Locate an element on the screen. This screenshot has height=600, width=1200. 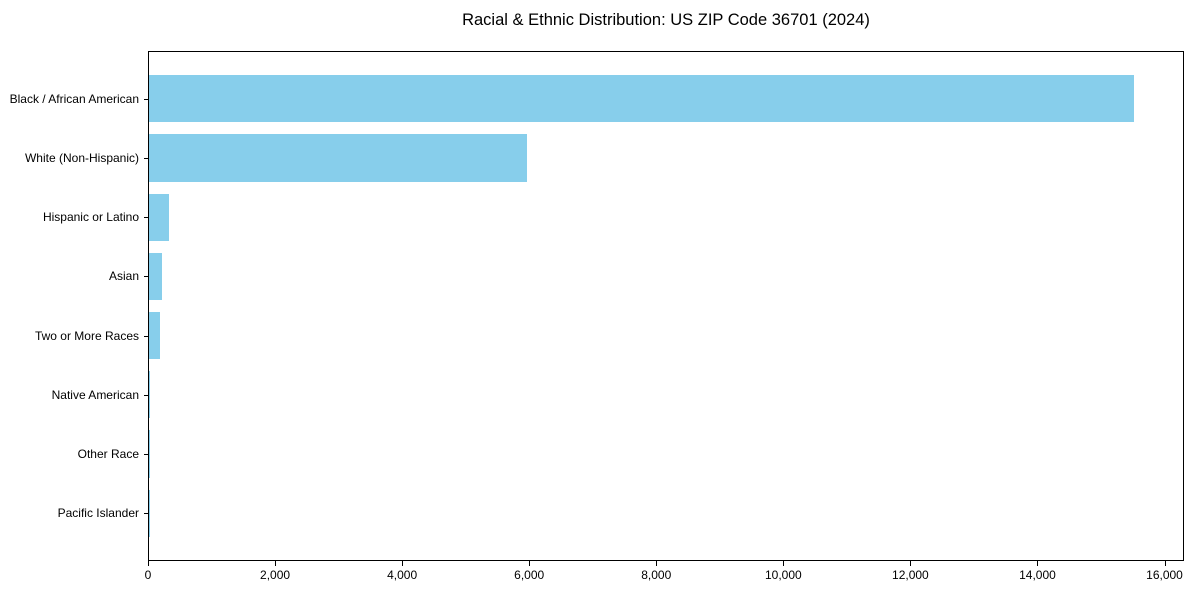
bar-white-non-hispanic is located at coordinates (338, 158).